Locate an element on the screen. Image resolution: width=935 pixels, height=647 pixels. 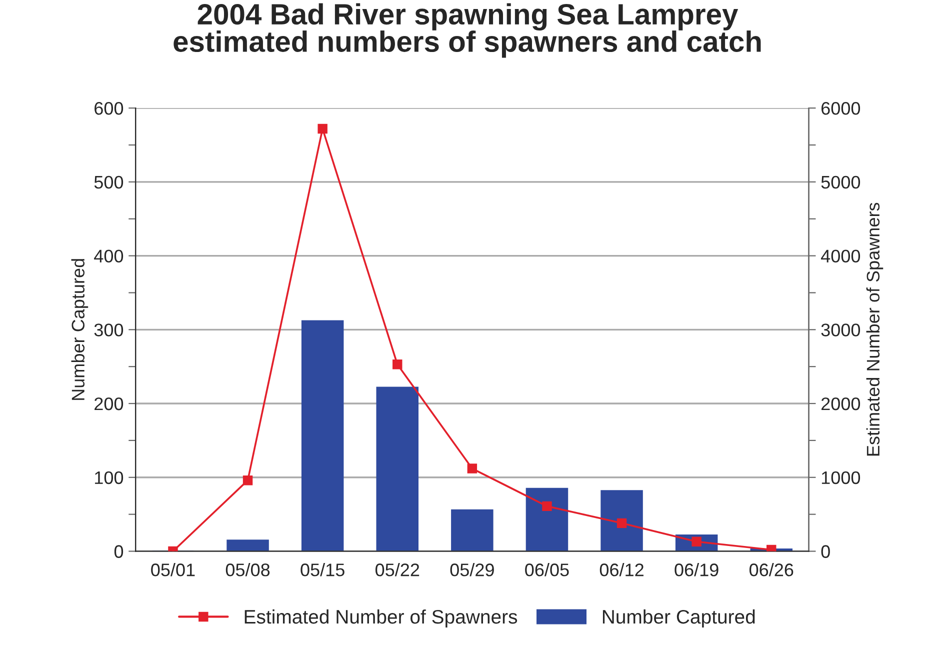
chart-title: 2004 Bad River spawning Sea Lamprey estimated numbers of spawners and catch is located at coordinates (467, 30).